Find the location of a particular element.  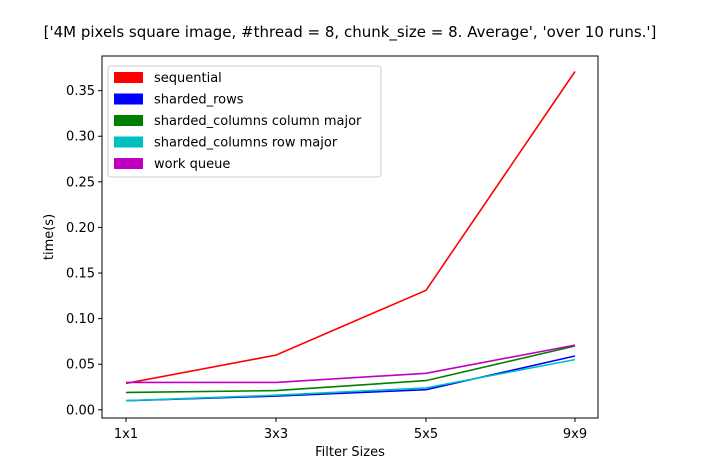

y-tick-label: 0.35 is located at coordinates (80, 91).